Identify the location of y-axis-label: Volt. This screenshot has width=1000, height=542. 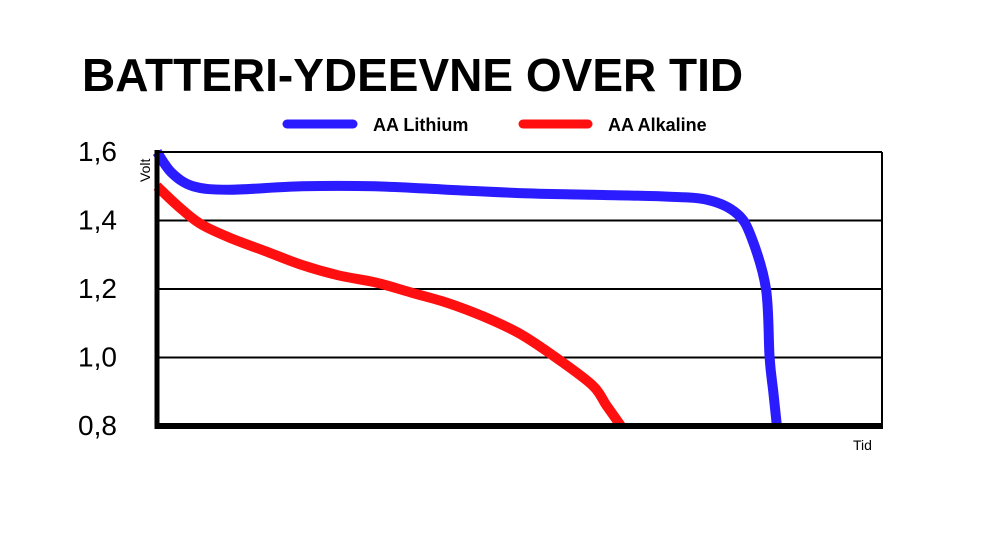
(145, 170).